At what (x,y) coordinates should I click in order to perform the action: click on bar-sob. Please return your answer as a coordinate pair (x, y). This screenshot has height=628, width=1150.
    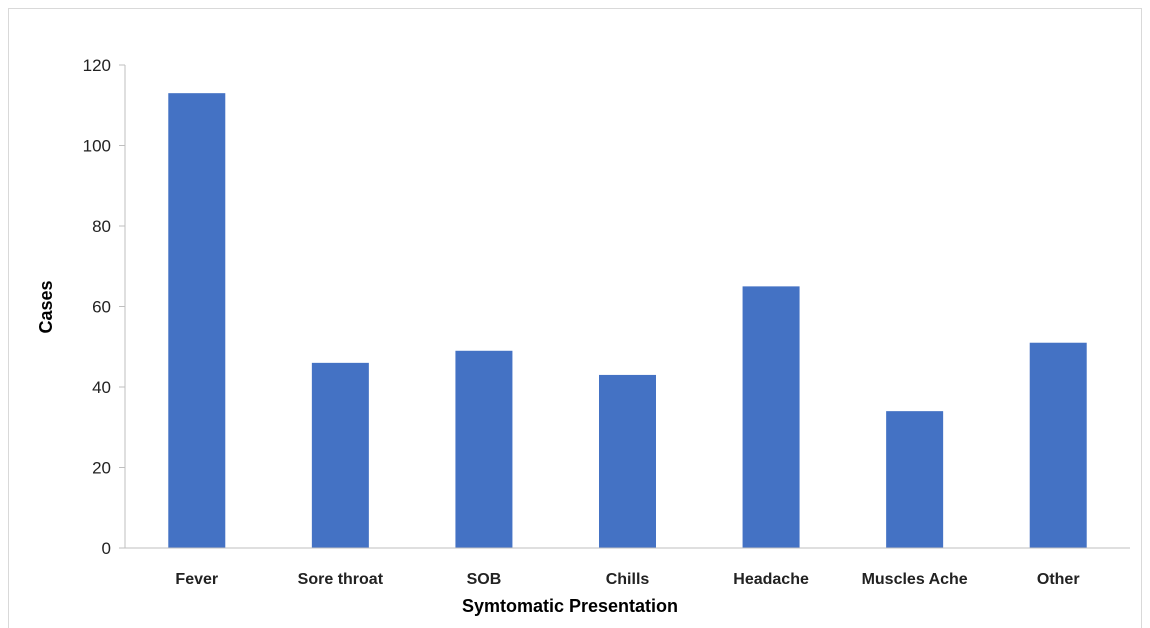
    Looking at the image, I should click on (484, 449).